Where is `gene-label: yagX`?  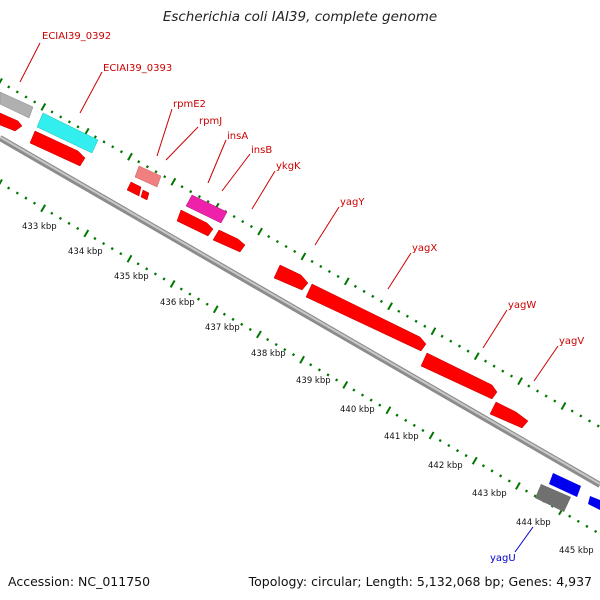 gene-label: yagX is located at coordinates (424, 248).